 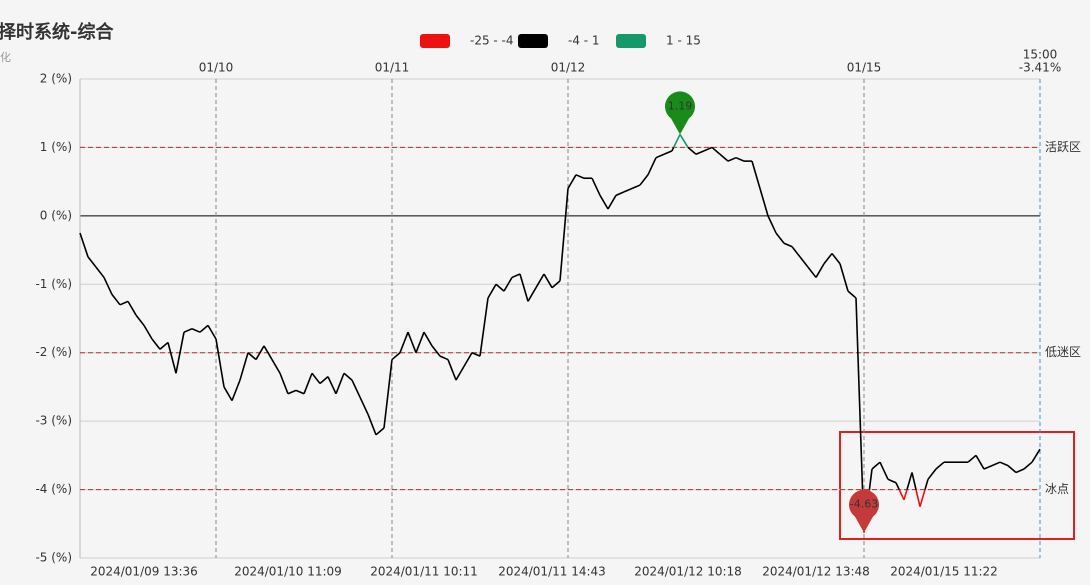 What do you see at coordinates (56, 147) in the screenshot?
I see `y-tick-label: 1 (%)` at bounding box center [56, 147].